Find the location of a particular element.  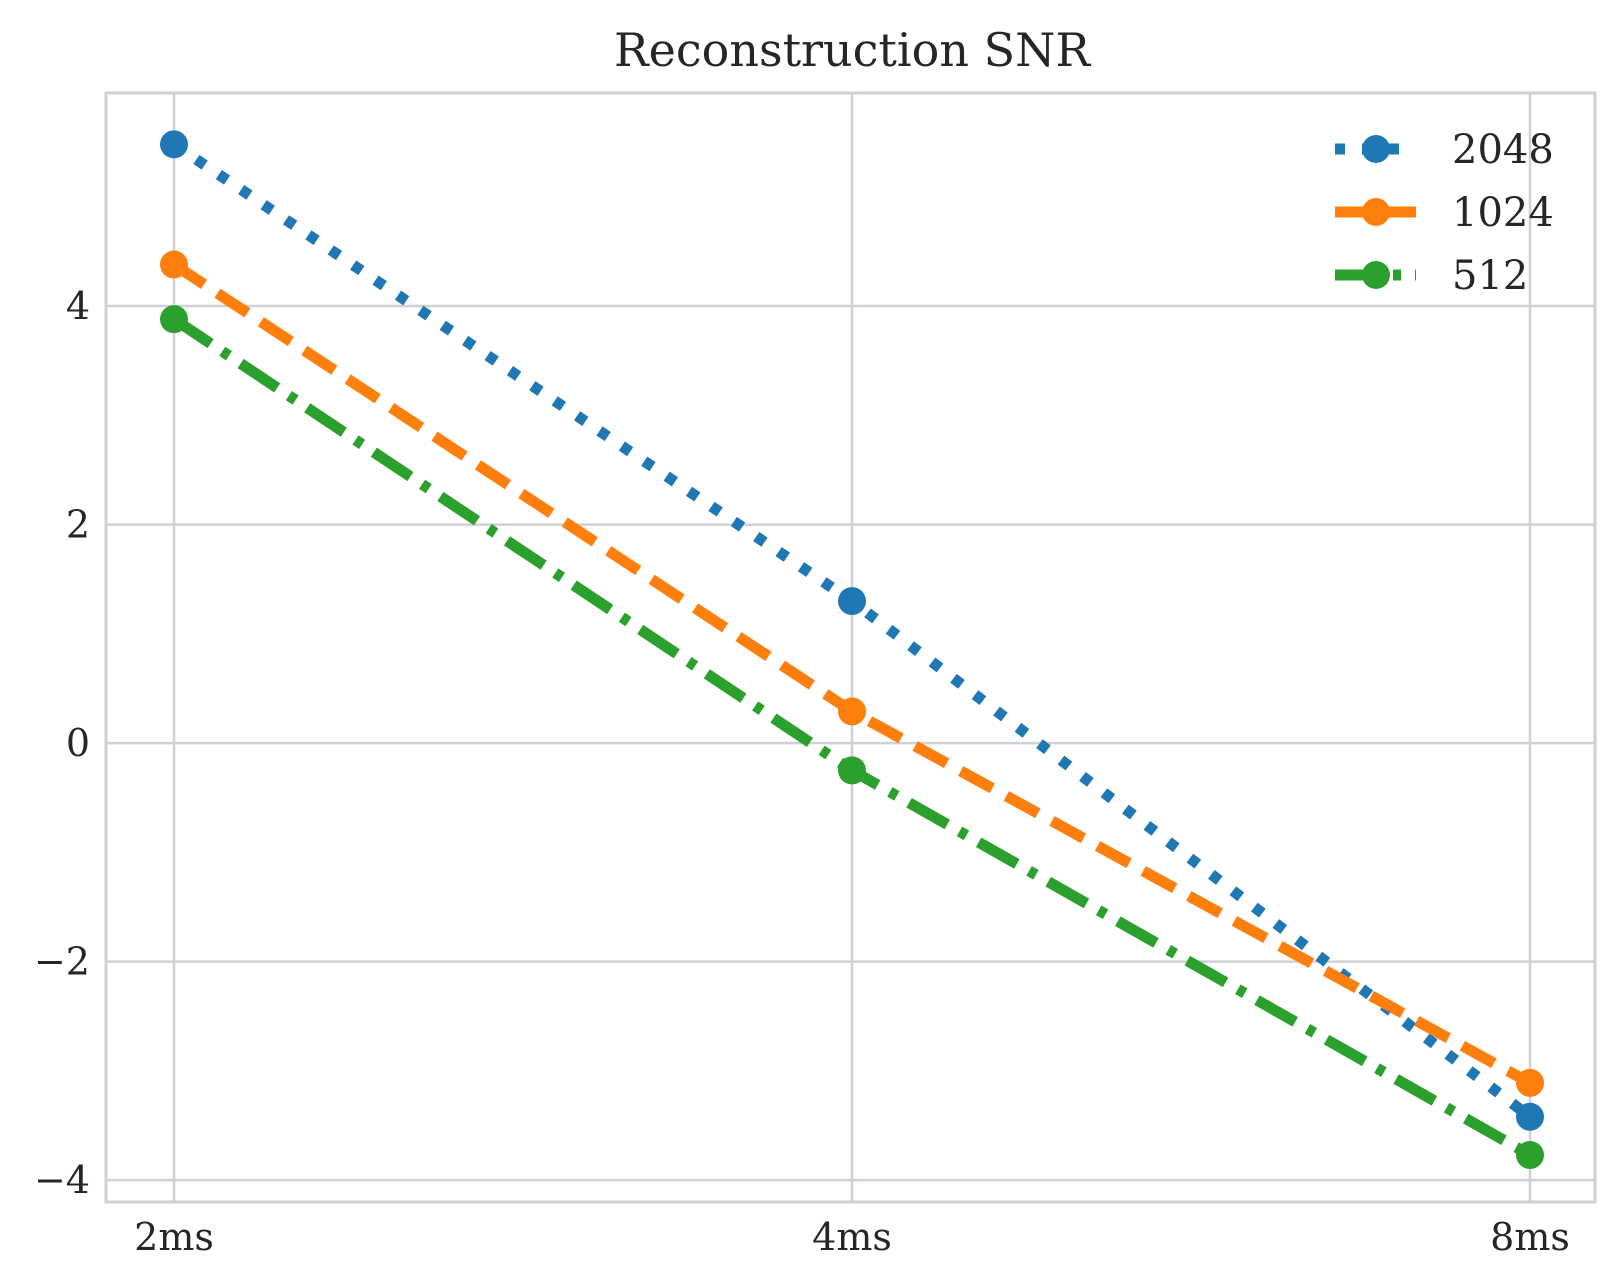

y-tick-label: −2 is located at coordinates (62, 962).